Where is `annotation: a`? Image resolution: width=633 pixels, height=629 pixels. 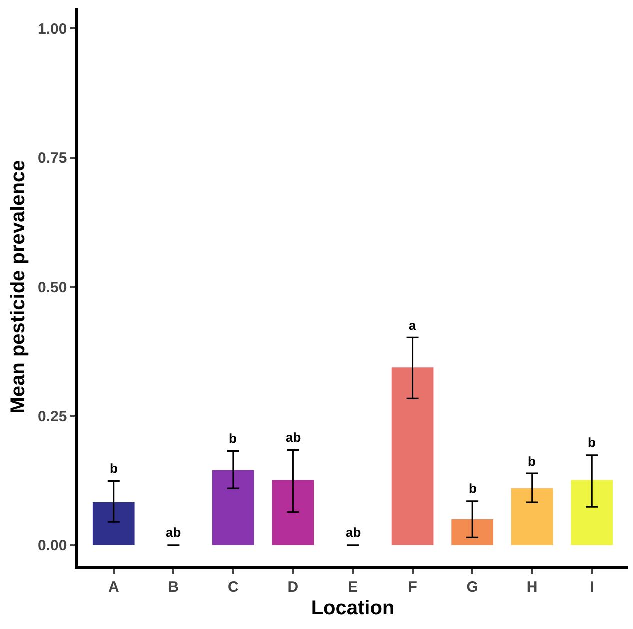 annotation: a is located at coordinates (413, 325).